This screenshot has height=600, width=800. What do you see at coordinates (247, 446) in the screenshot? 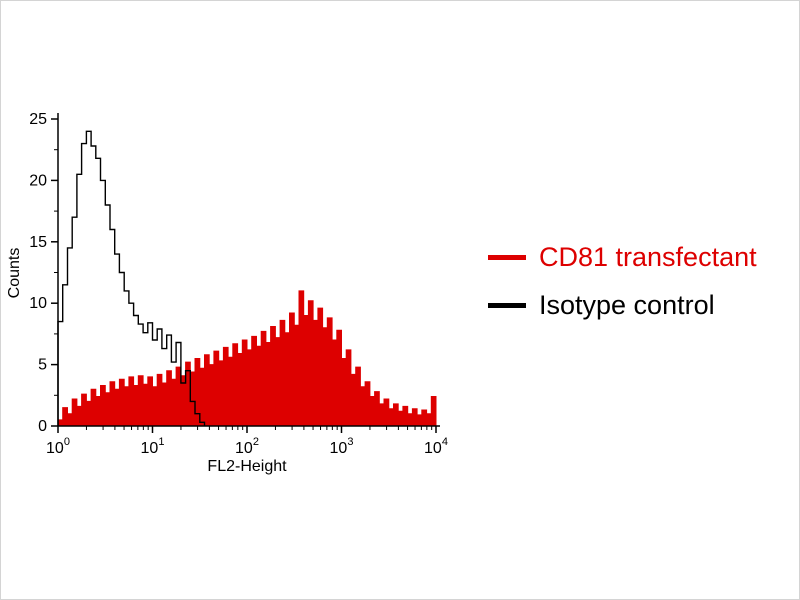
I see `x-tick-label: 10²` at bounding box center [247, 446].